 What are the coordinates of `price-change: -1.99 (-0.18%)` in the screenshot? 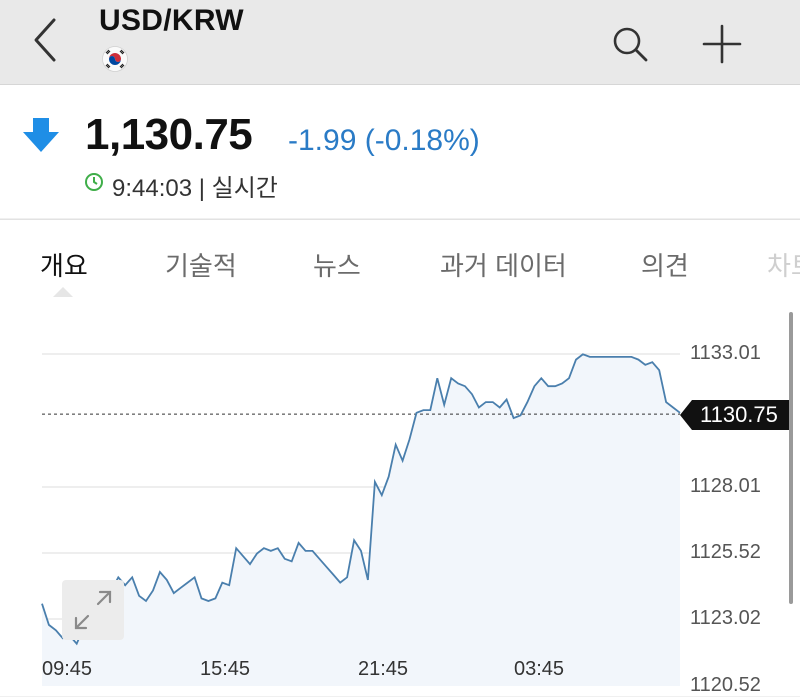 It's located at (384, 140).